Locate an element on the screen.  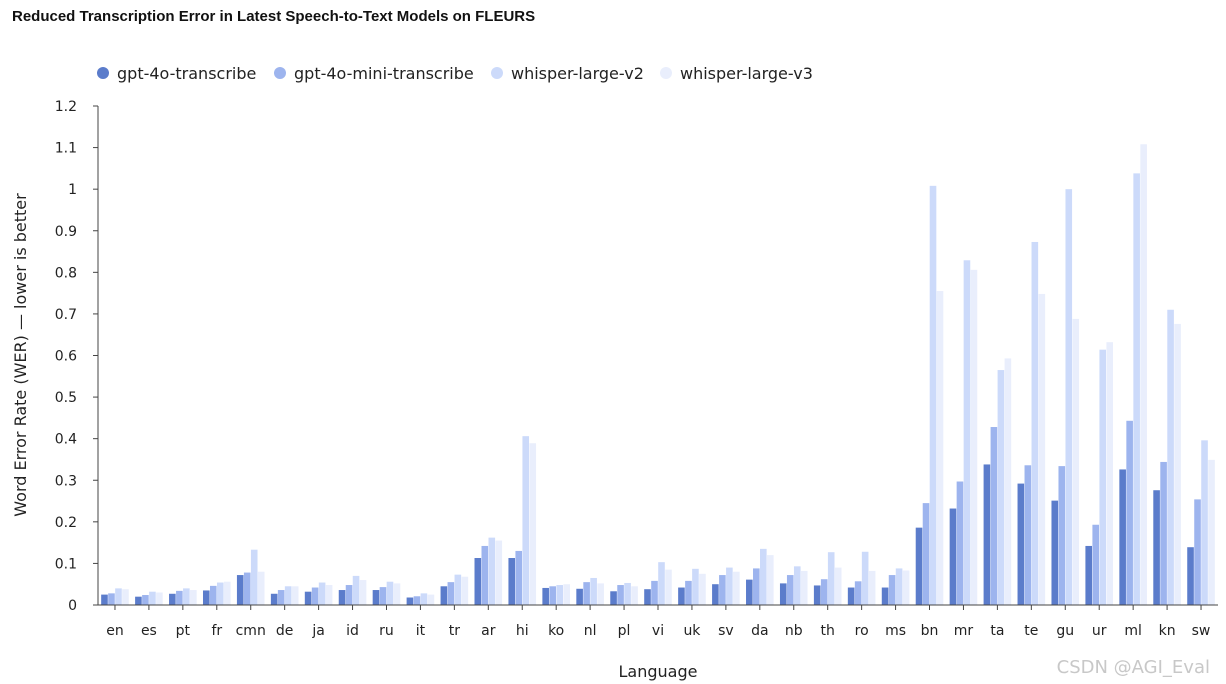
bar-gpt-4o-transcribe-ru is located at coordinates (376, 597).